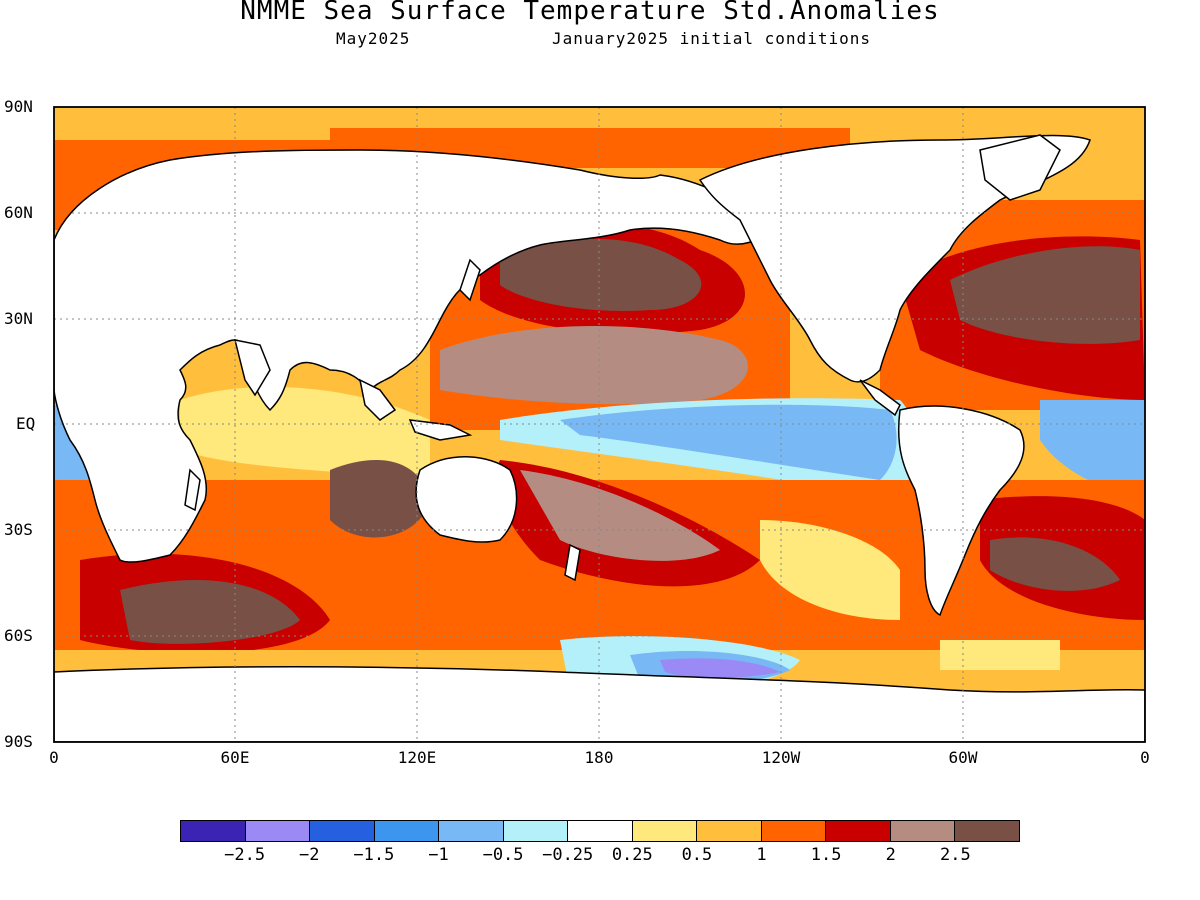 This screenshot has width=1200, height=900. Describe the element at coordinates (18, 212) in the screenshot. I see `lat-label-60n: 60N` at that location.